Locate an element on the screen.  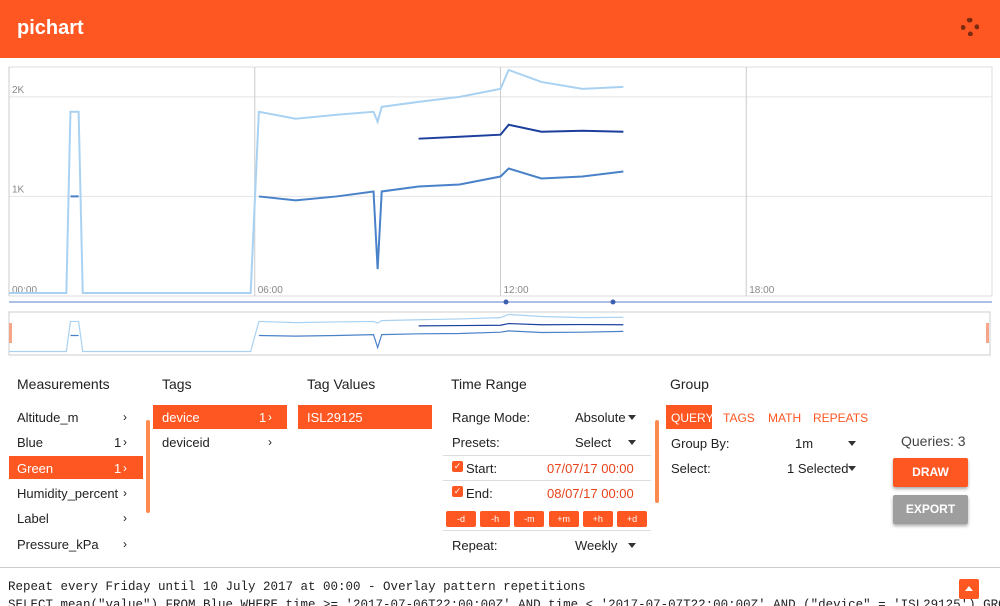
x-tick-label: 00:00 is located at coordinates (24, 290).